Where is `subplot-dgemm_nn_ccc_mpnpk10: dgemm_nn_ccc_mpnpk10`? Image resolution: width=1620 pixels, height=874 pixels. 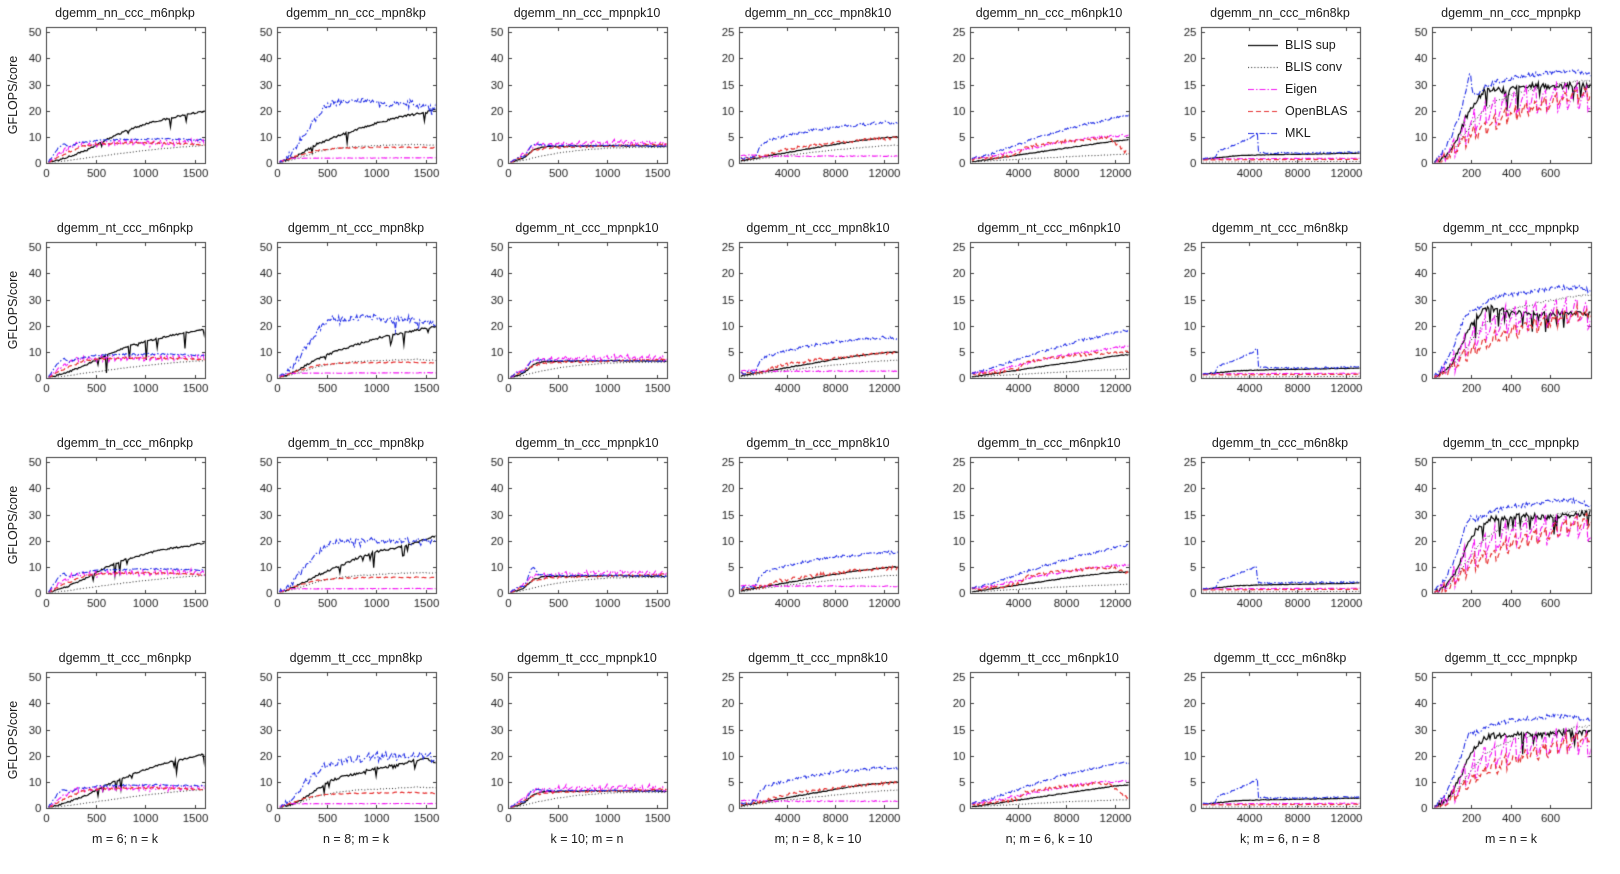 subplot-dgemm_nn_ccc_mpnpk10: dgemm_nn_ccc_mpnpk10 is located at coordinates (577, 107).